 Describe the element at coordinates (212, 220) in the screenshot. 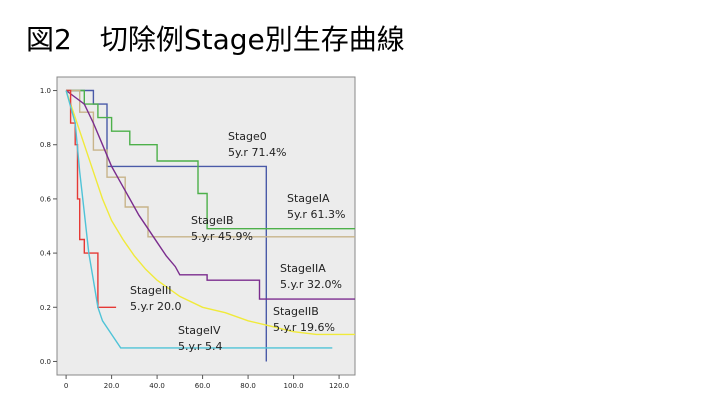

I see `annotation-label: StageIB` at that location.